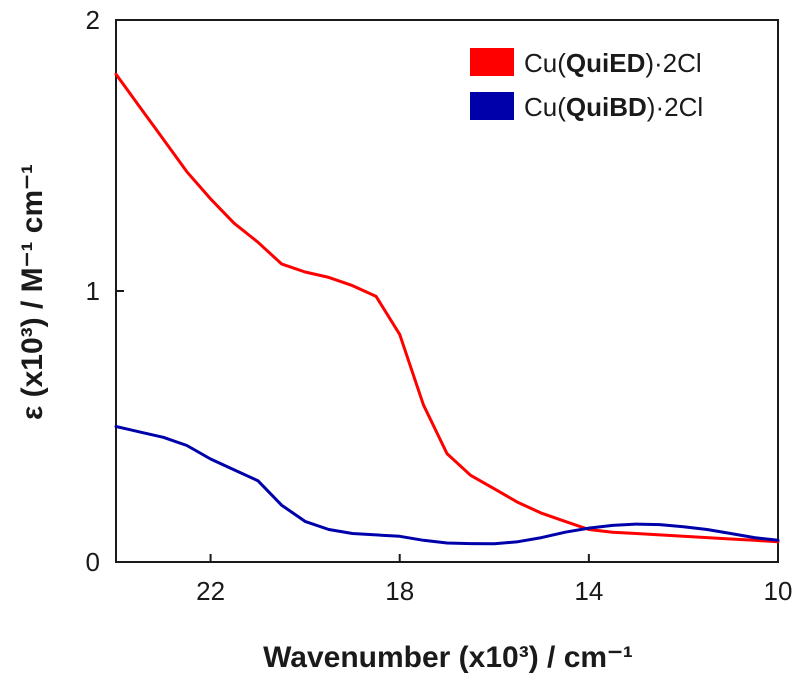 The width and height of the screenshot is (800, 682). What do you see at coordinates (613, 107) in the screenshot?
I see `legend-label: Cu(QuiBD)·2Cl` at bounding box center [613, 107].